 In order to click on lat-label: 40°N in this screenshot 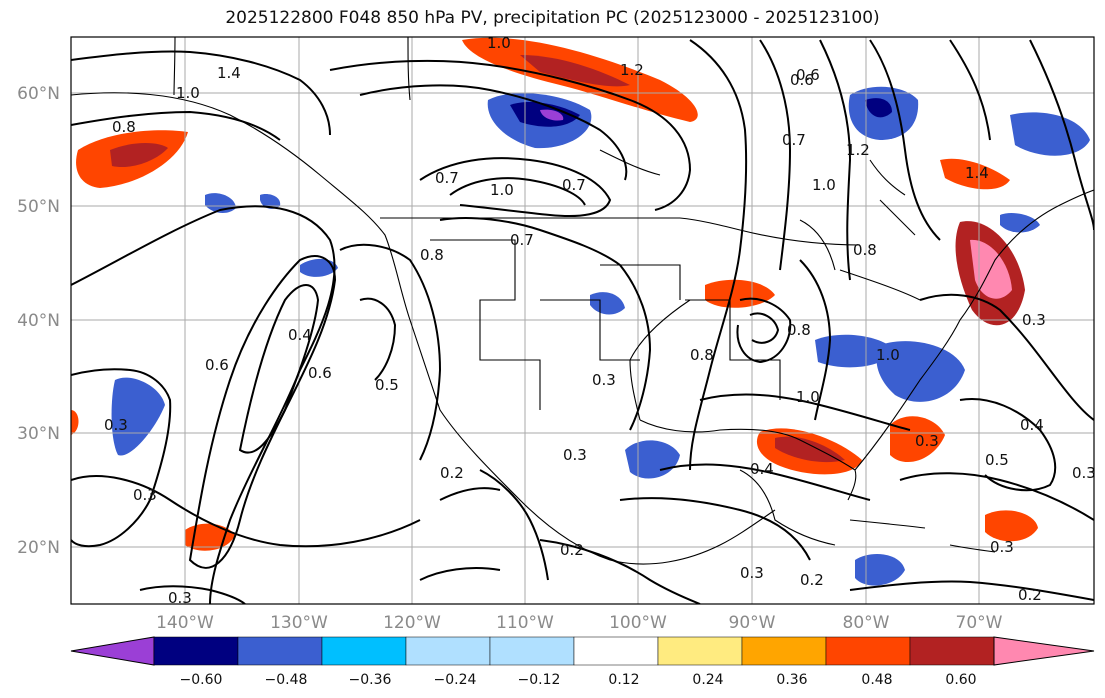, I will do `click(38, 321)`.